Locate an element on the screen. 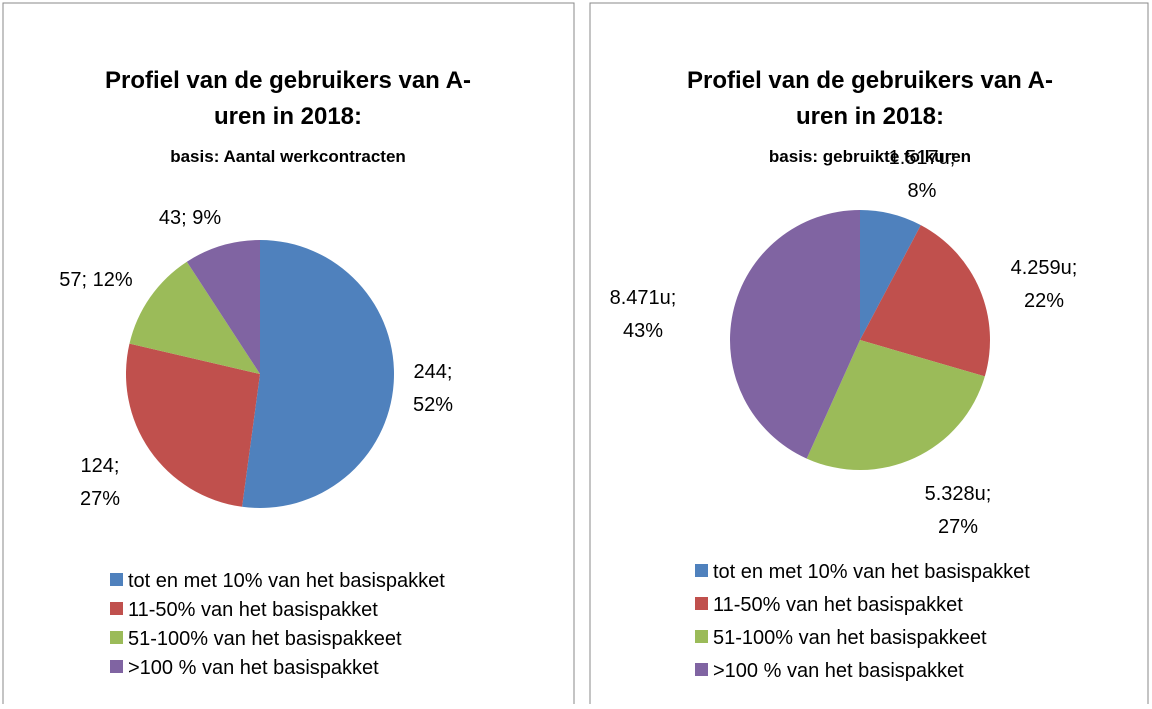 Image resolution: width=1152 pixels, height=709 pixels. data-label: 57; 12% is located at coordinates (96, 280).